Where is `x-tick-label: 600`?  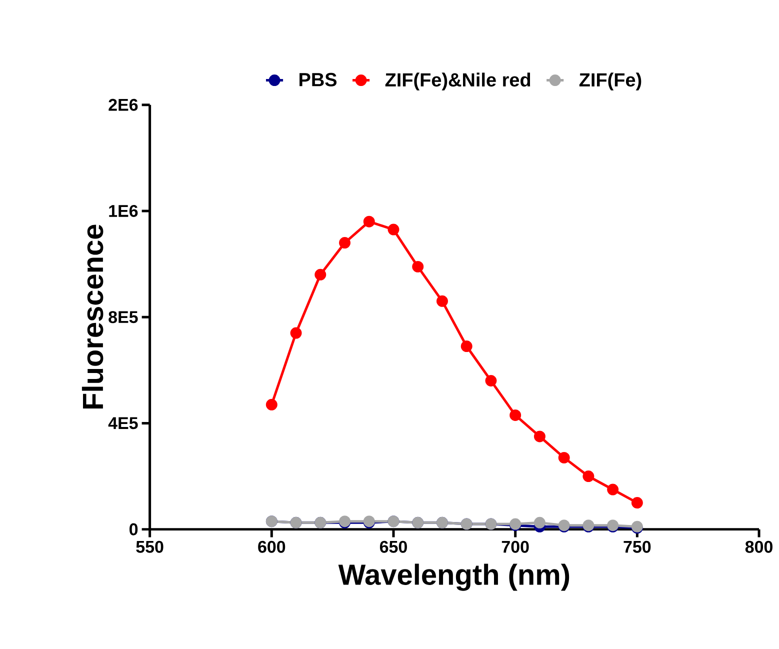
x-tick-label: 600 is located at coordinates (272, 546).